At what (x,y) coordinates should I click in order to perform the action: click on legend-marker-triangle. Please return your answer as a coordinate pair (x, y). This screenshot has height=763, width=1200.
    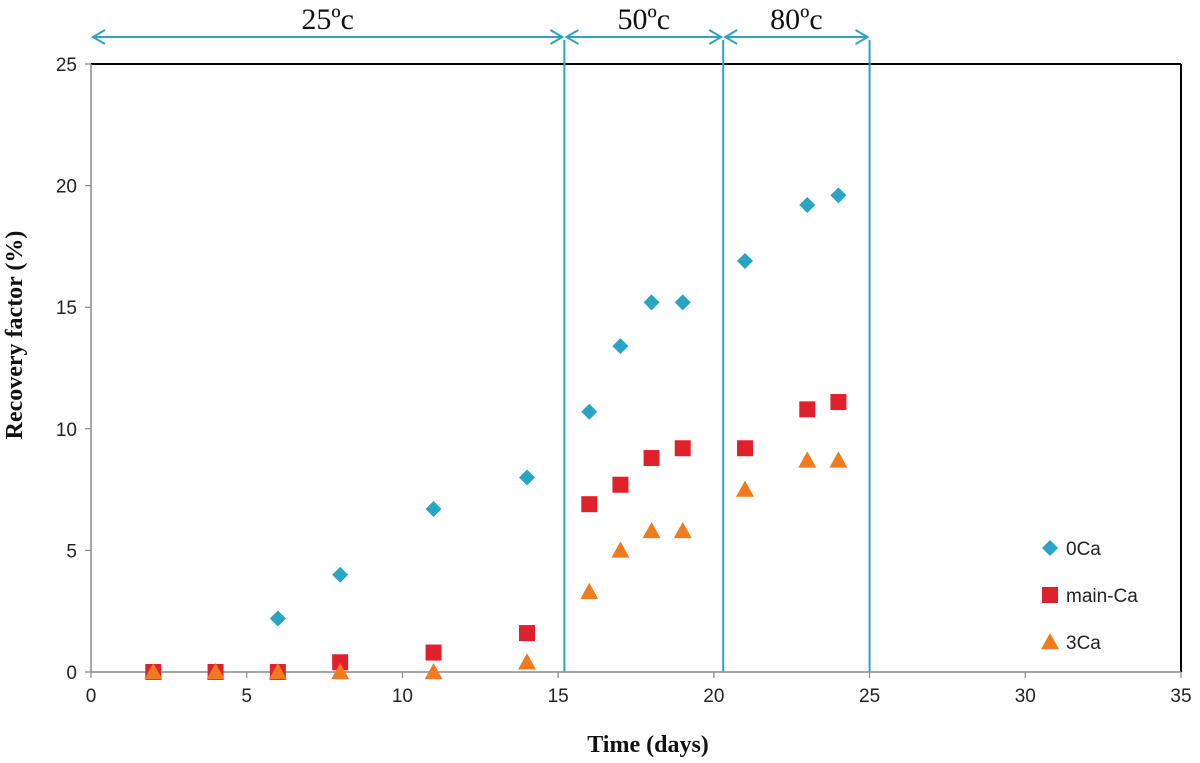
    Looking at the image, I should click on (1050, 641).